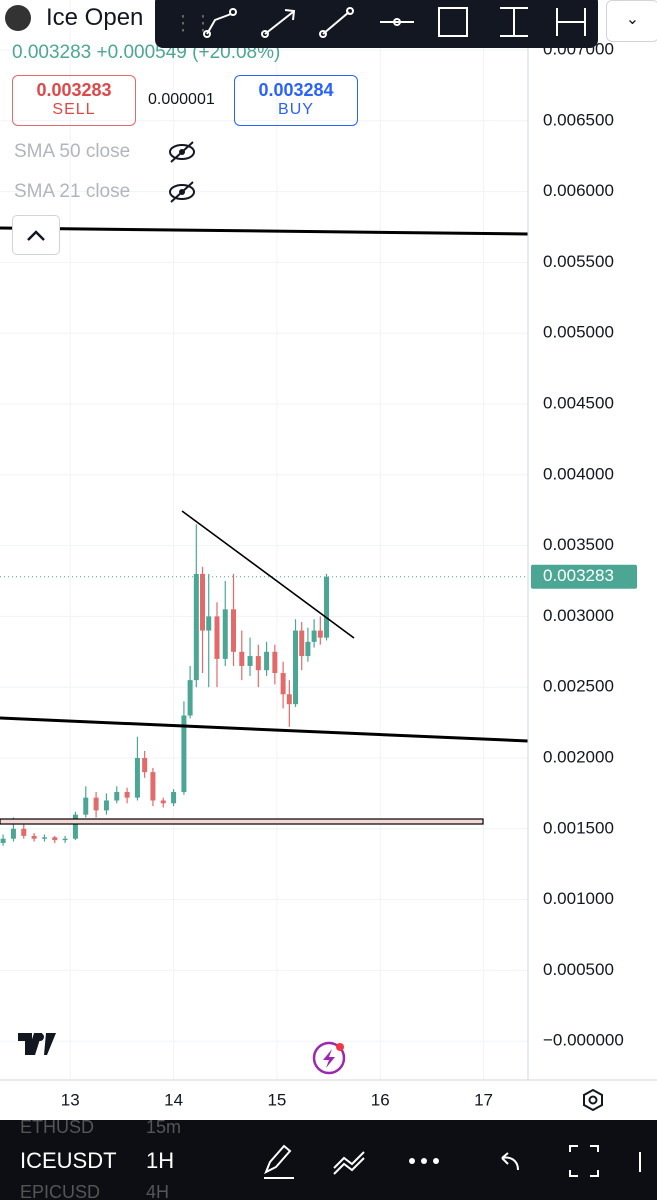 The height and width of the screenshot is (1200, 657). Describe the element at coordinates (578, 756) in the screenshot. I see `y-tick-label: 0.002000` at that location.